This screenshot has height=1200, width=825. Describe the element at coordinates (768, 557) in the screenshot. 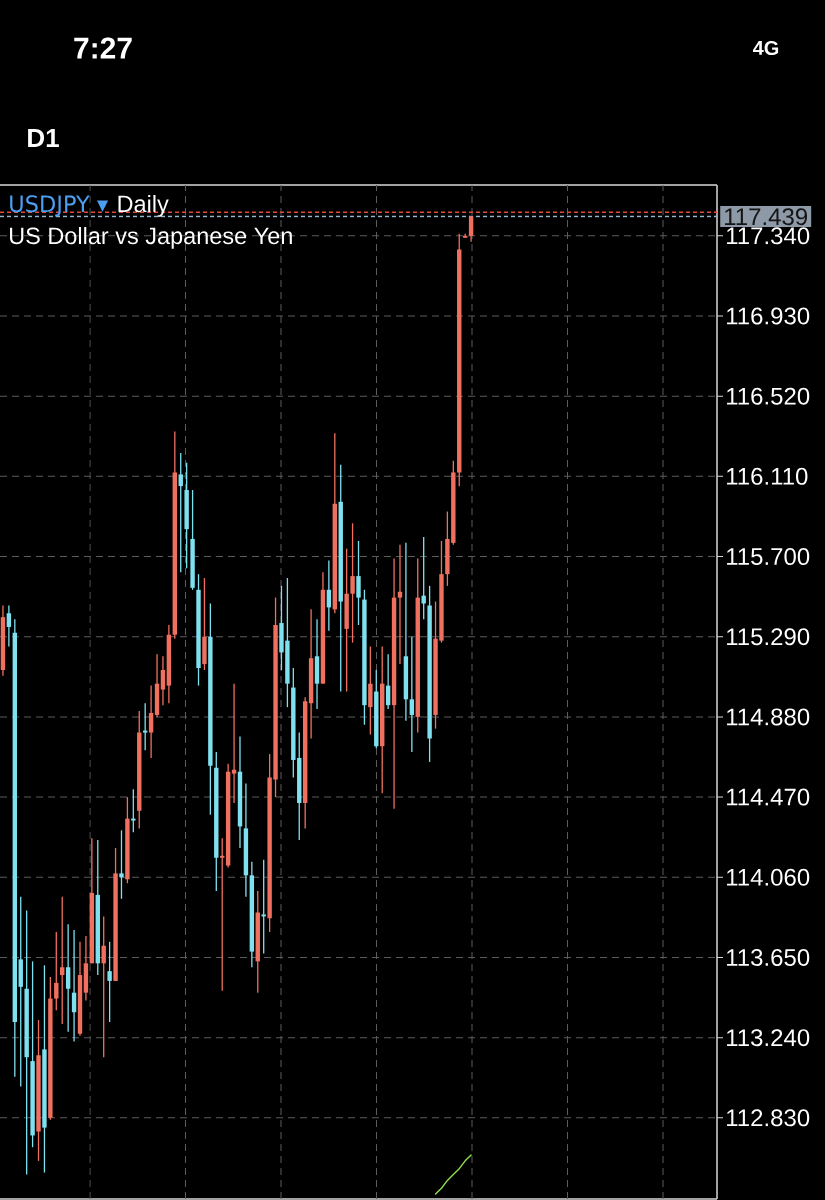

I see `y-tick-label: 115.700` at that location.